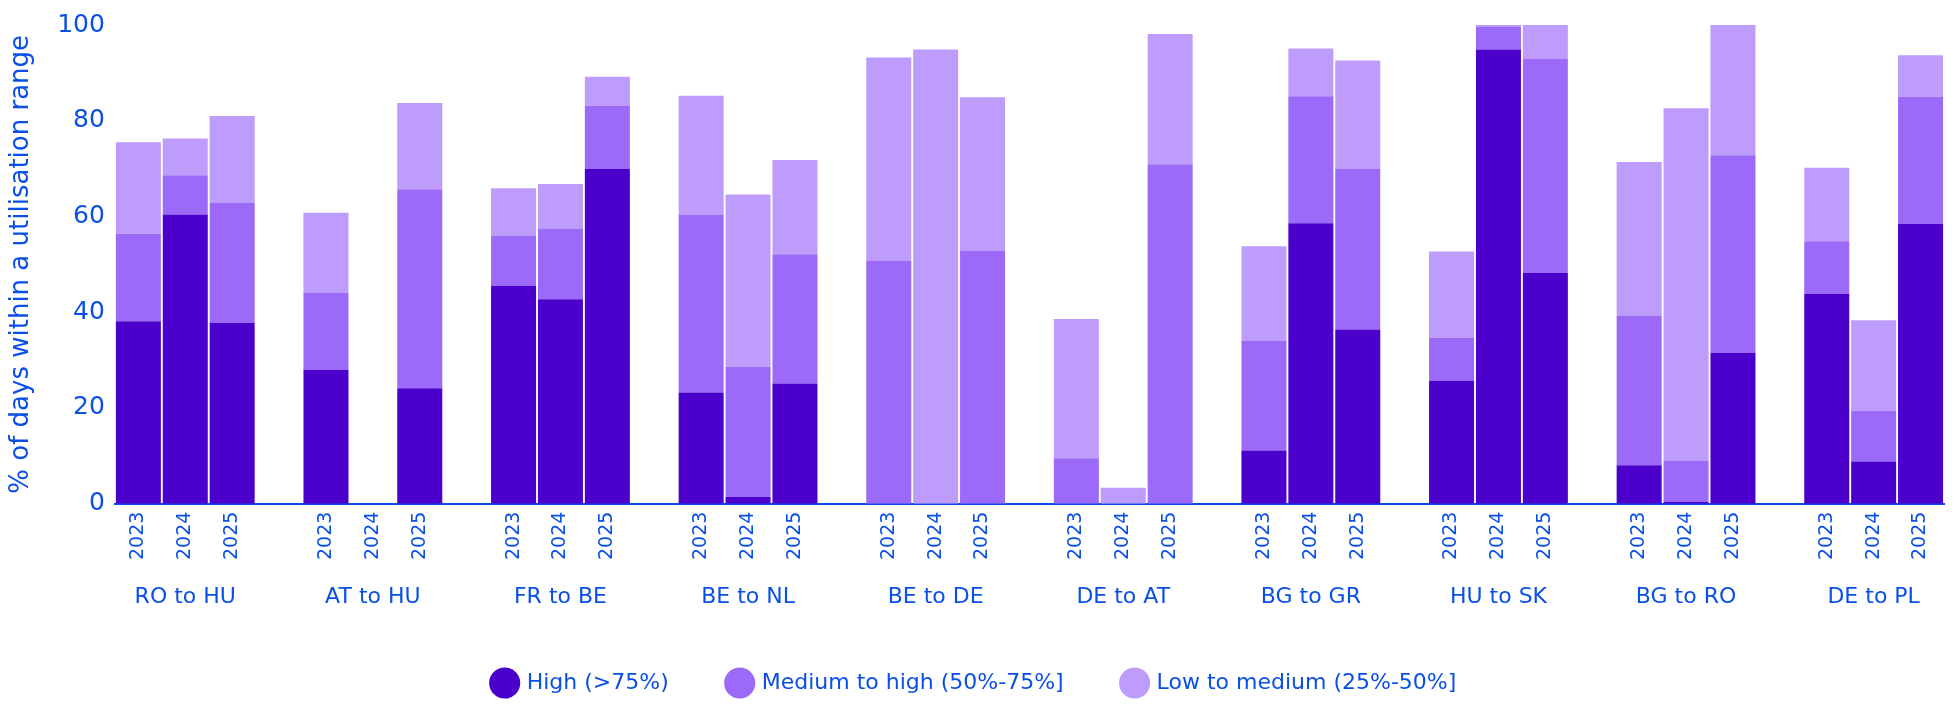  What do you see at coordinates (185, 595) in the screenshot?
I see `text: RO to HU` at bounding box center [185, 595].